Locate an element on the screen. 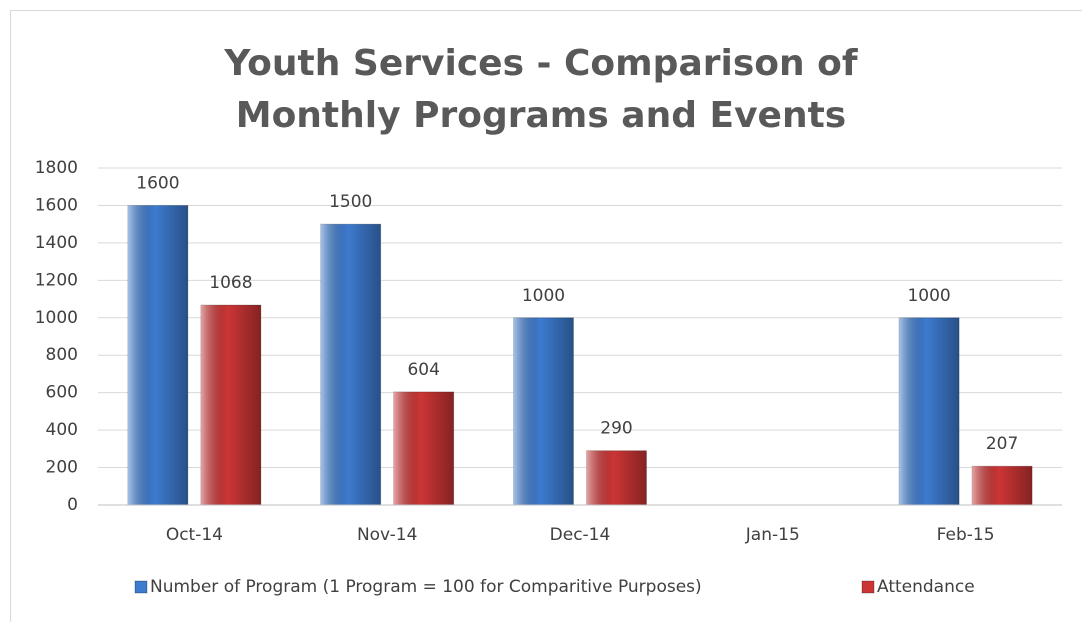 This screenshot has width=1082, height=622. data-label: 1068 is located at coordinates (230, 283).